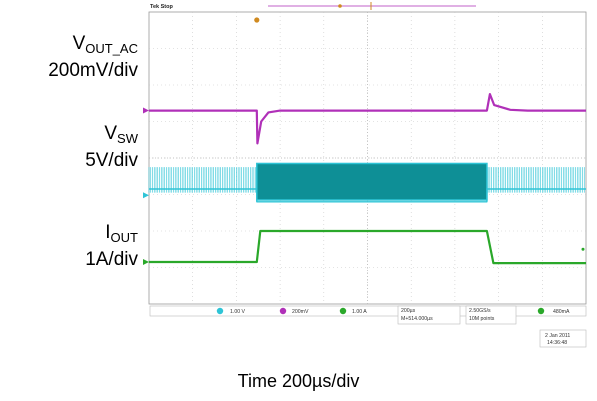 The image size is (597, 401). What do you see at coordinates (340, 6) in the screenshot?
I see `record-trigger-dot` at bounding box center [340, 6].